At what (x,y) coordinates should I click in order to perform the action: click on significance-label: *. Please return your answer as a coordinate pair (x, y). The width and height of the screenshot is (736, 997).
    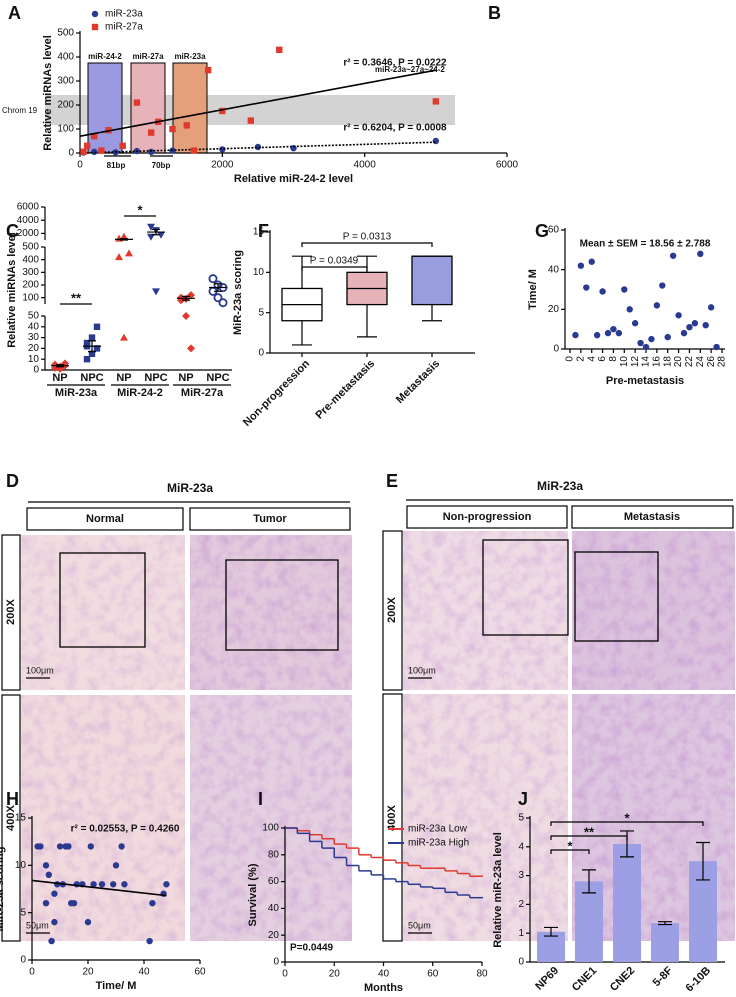
    Looking at the image, I should click on (140, 209).